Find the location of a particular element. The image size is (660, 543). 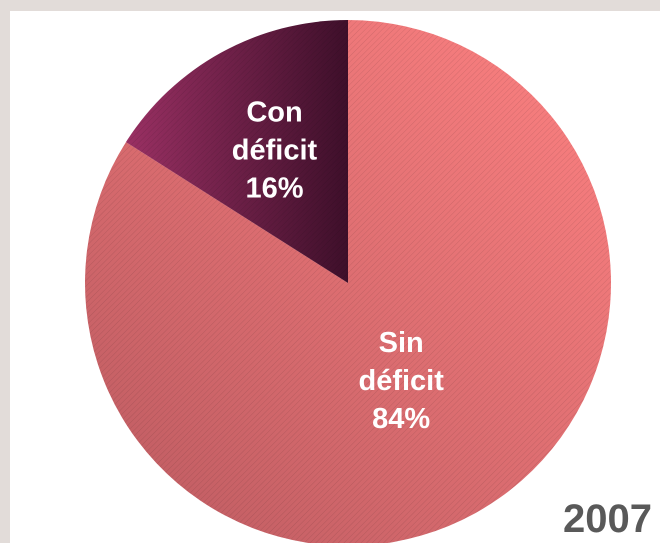

label-line: 84% is located at coordinates (401, 419).